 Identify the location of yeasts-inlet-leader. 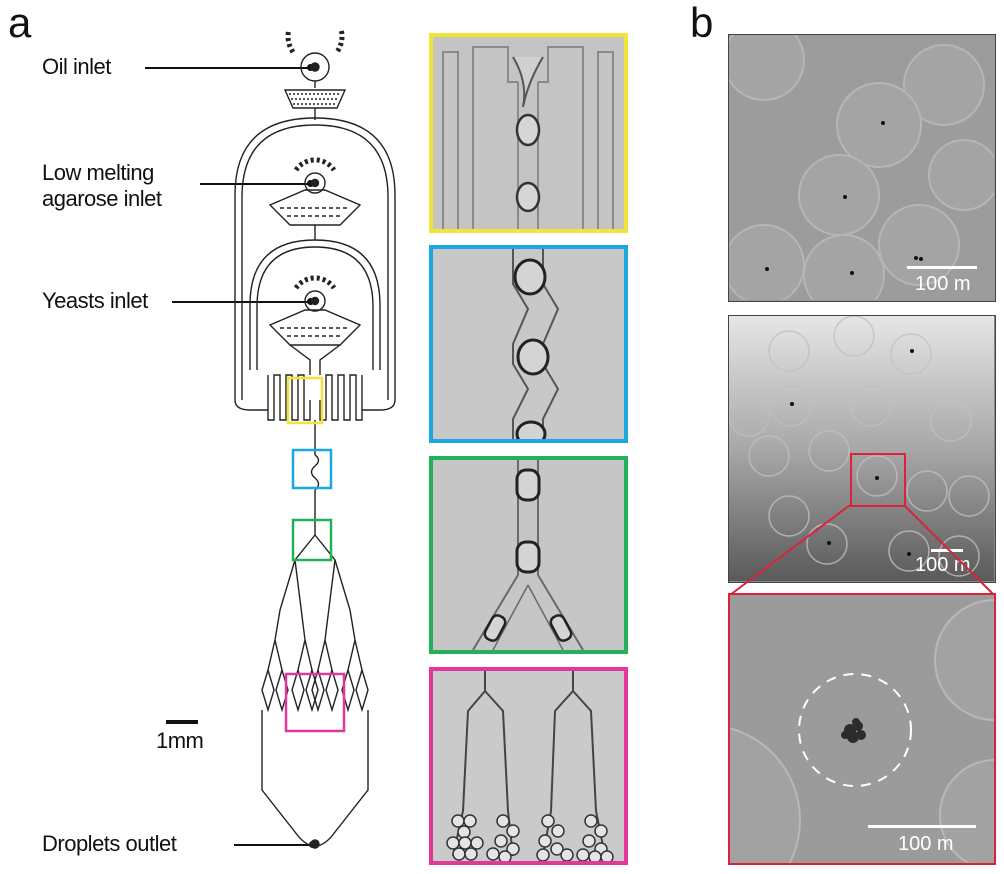
(243, 301).